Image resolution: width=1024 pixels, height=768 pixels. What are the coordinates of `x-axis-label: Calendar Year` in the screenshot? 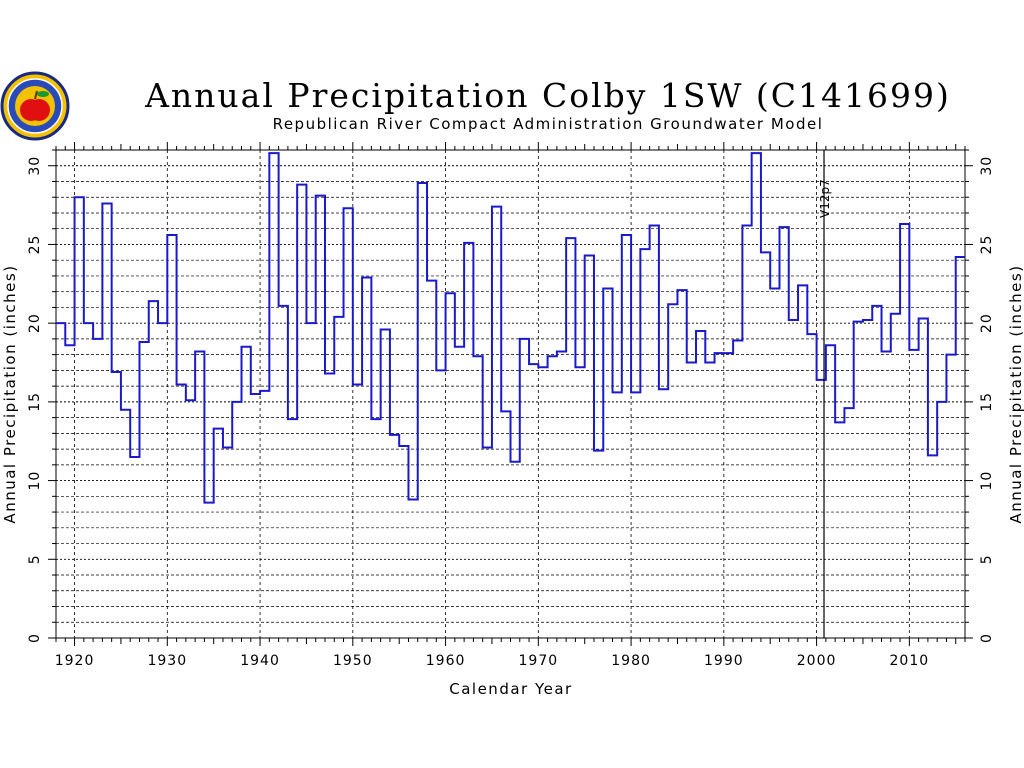 It's located at (510, 689).